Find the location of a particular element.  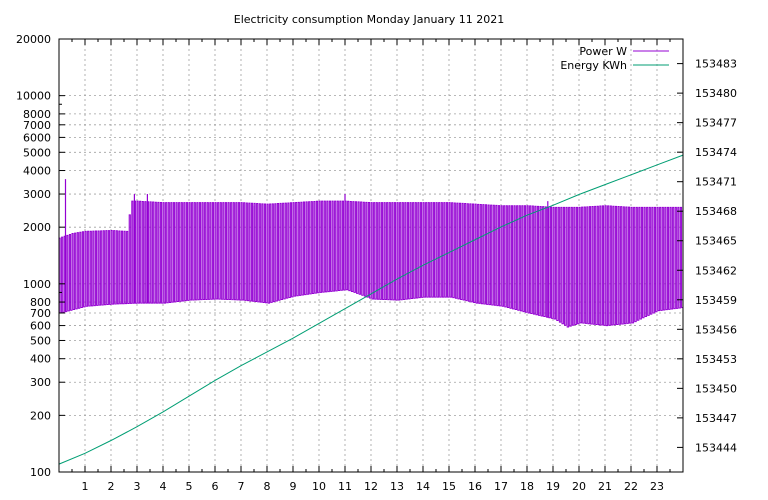

y-tick-label: 500 is located at coordinates (40, 340).